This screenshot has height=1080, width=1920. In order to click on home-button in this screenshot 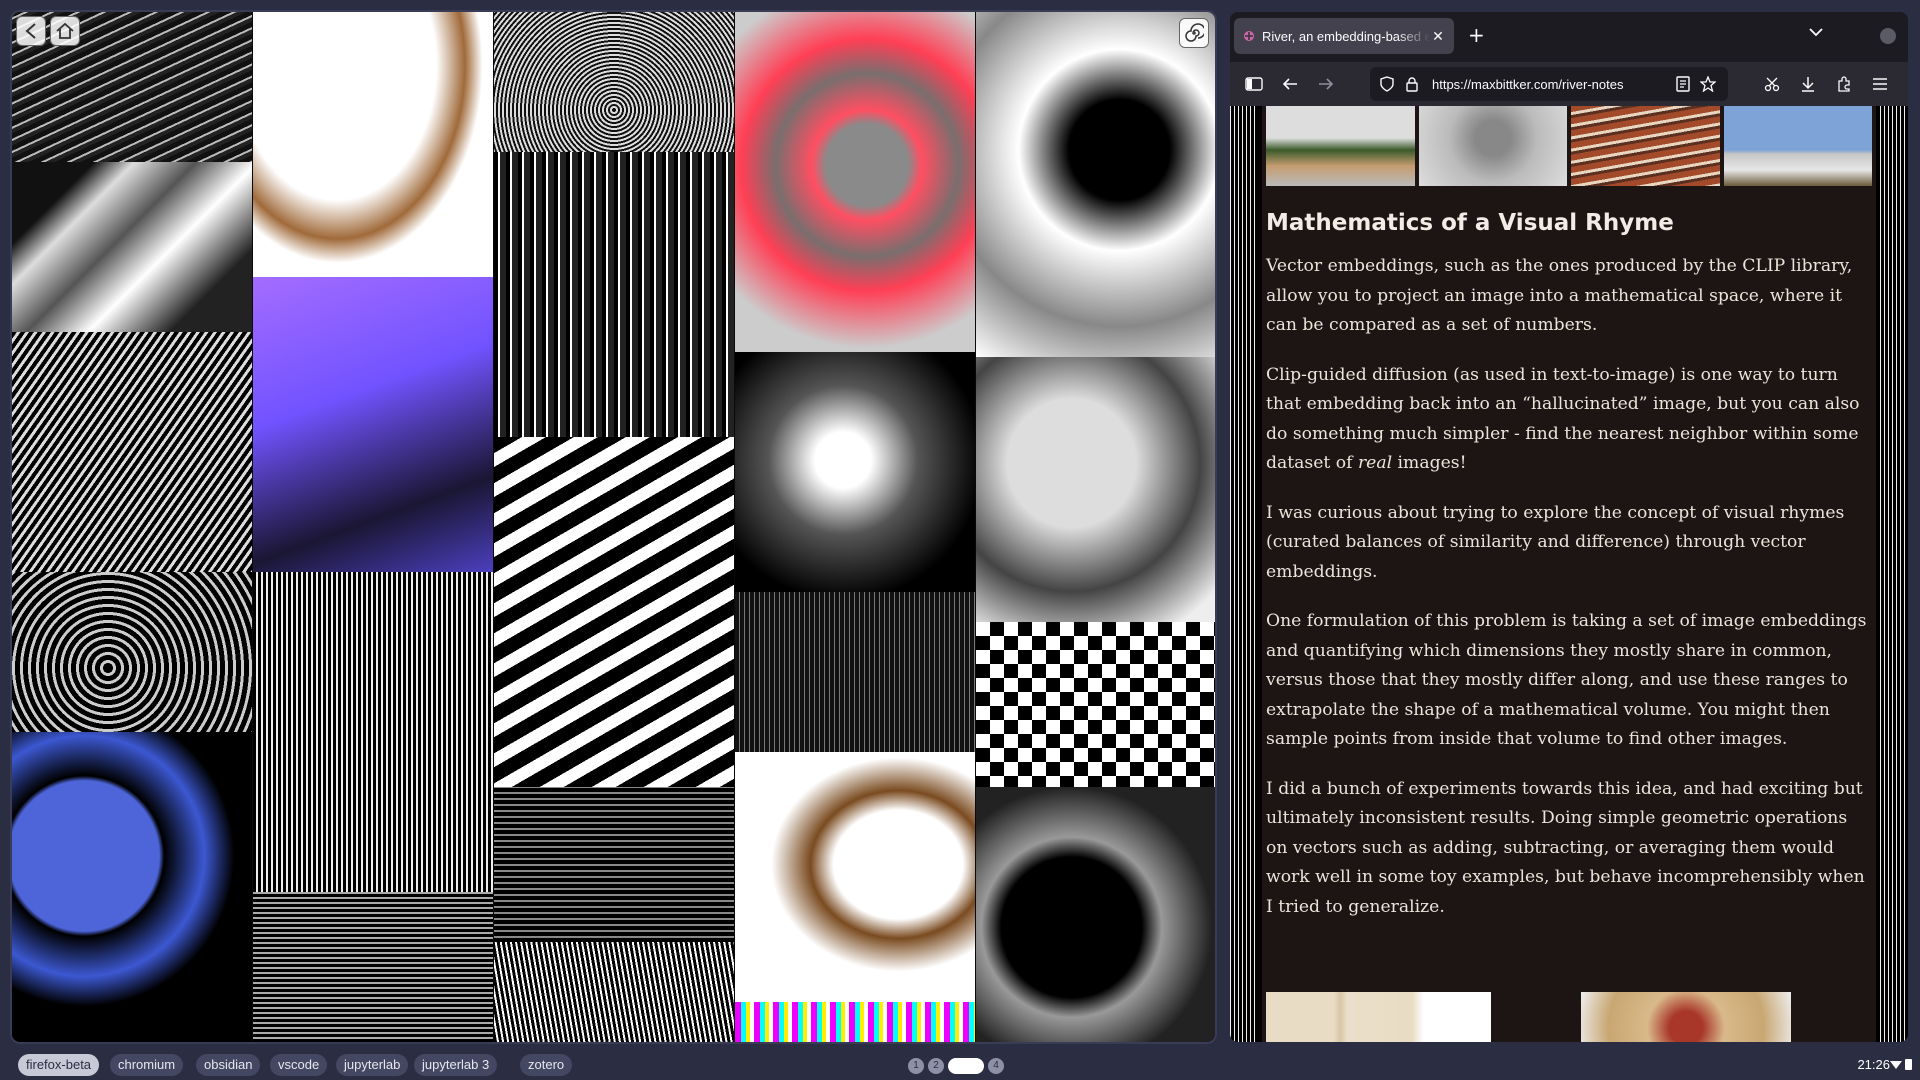, I will do `click(65, 31)`.